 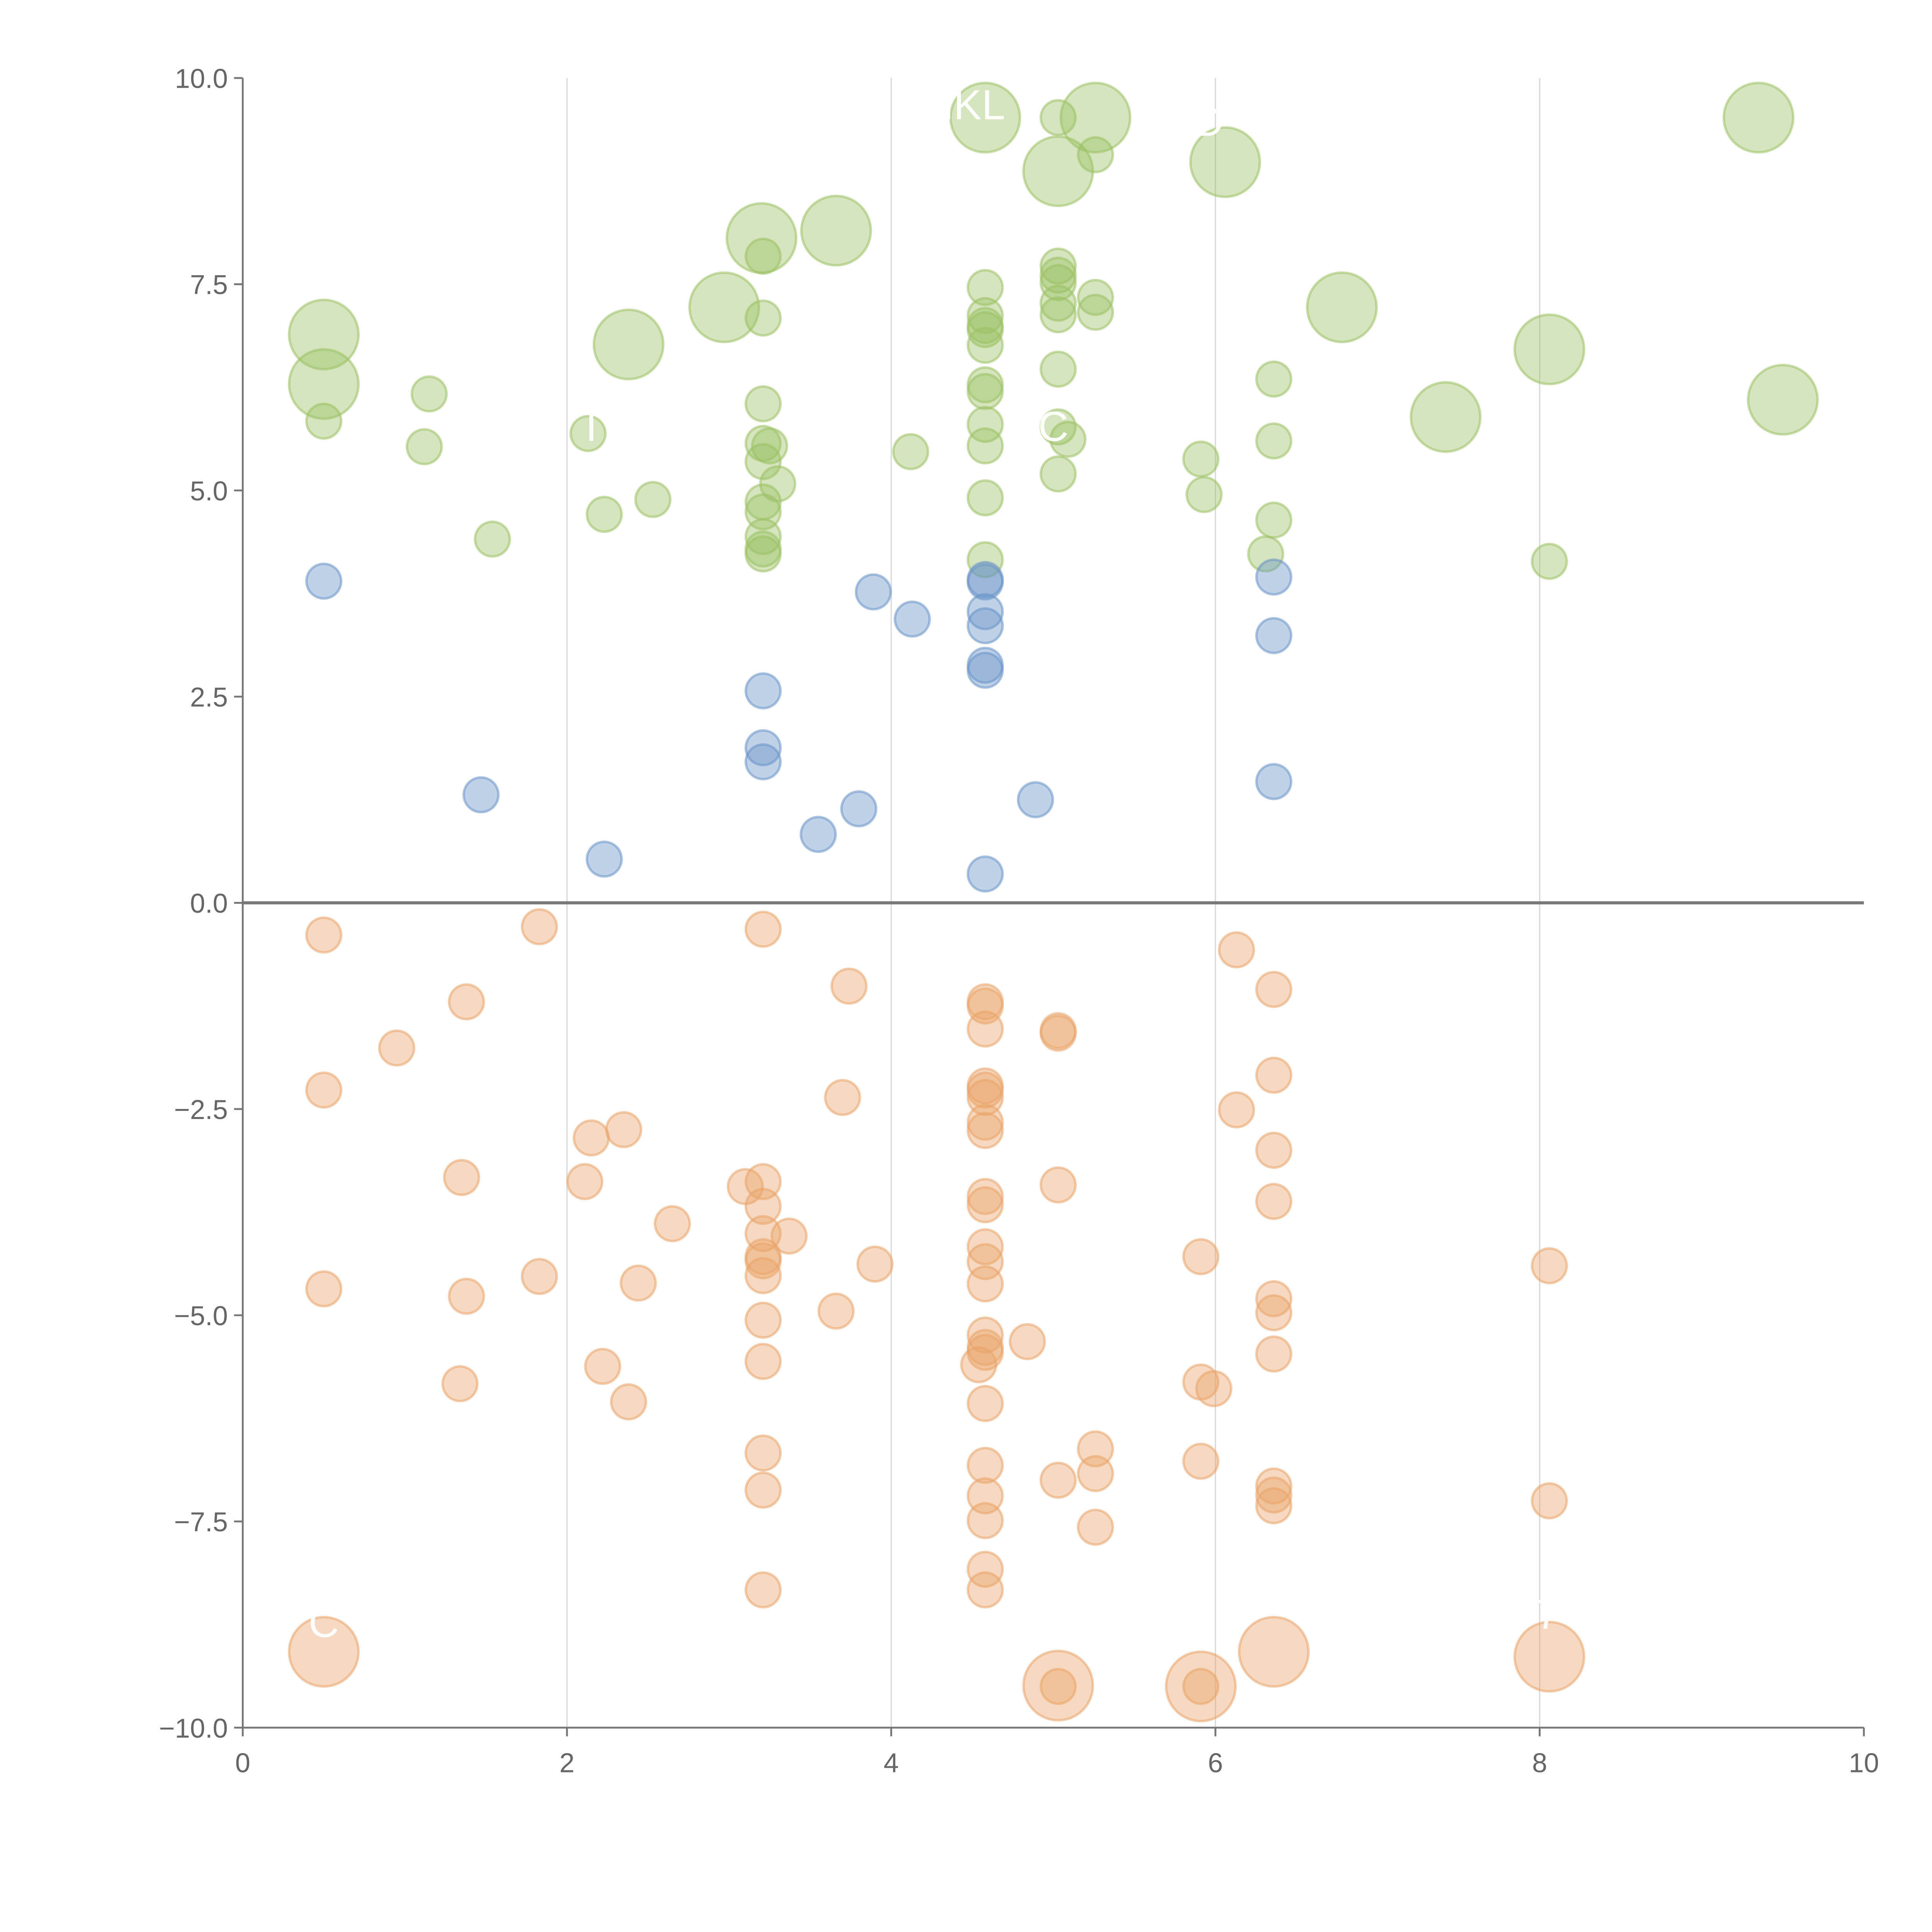 What do you see at coordinates (1864, 1763) in the screenshot?
I see `x-tick-label: 10` at bounding box center [1864, 1763].